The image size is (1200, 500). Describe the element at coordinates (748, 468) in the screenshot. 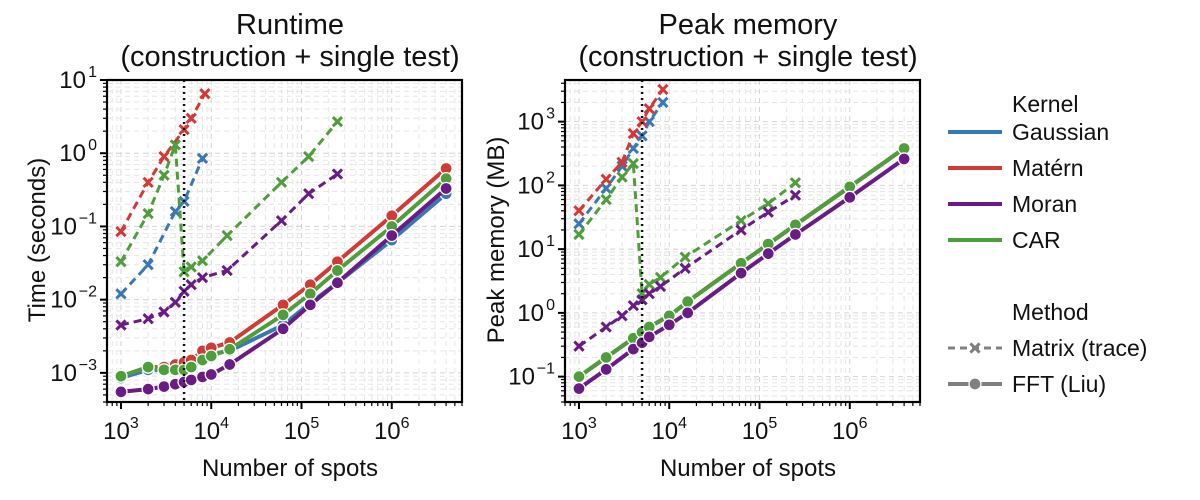

I see `memory-x-axis-label: Number of spots` at that location.